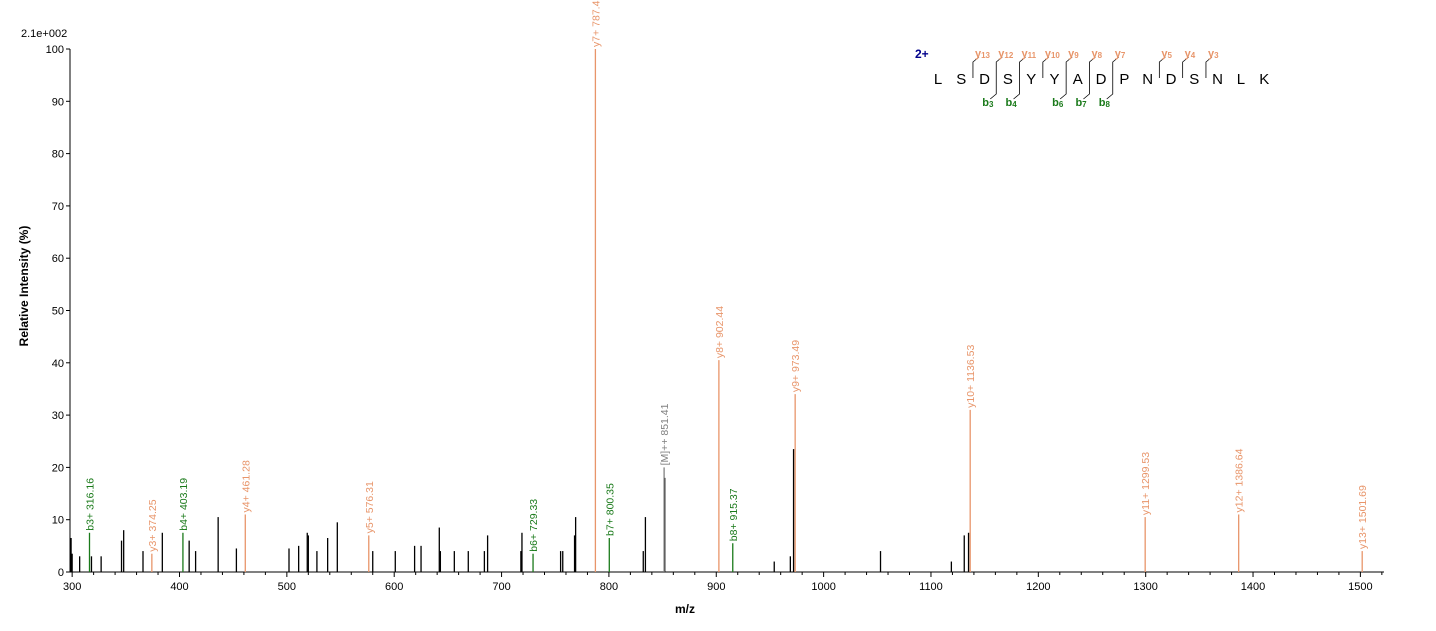  What do you see at coordinates (1078, 79) in the screenshot?
I see `residue: A` at bounding box center [1078, 79].